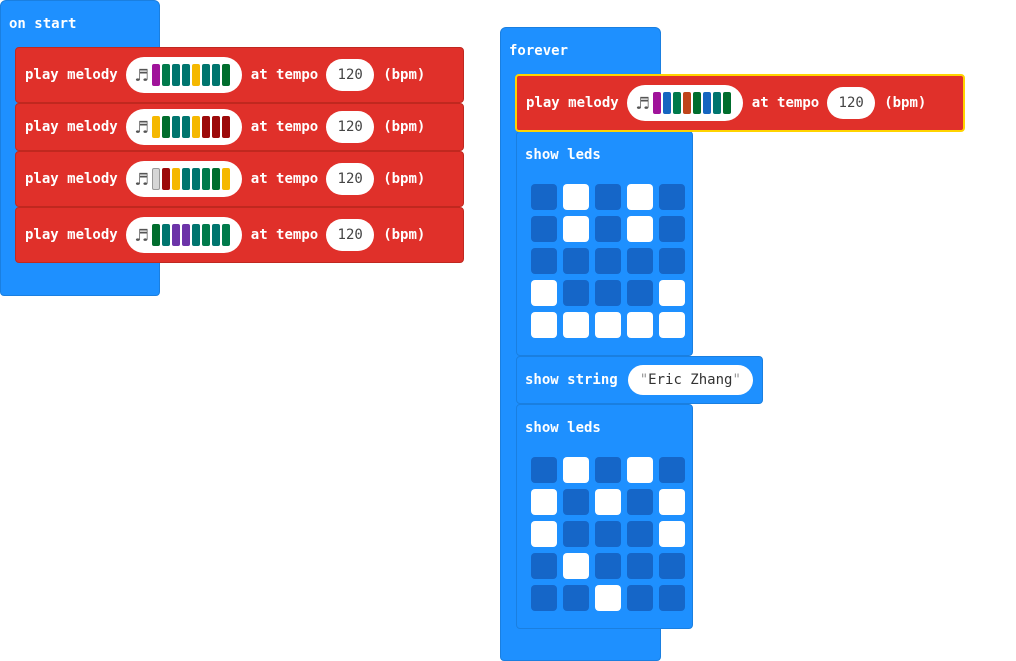 This screenshot has height=661, width=1016. Describe the element at coordinates (404, 235) in the screenshot. I see `bpm-label: (bpm)` at that location.